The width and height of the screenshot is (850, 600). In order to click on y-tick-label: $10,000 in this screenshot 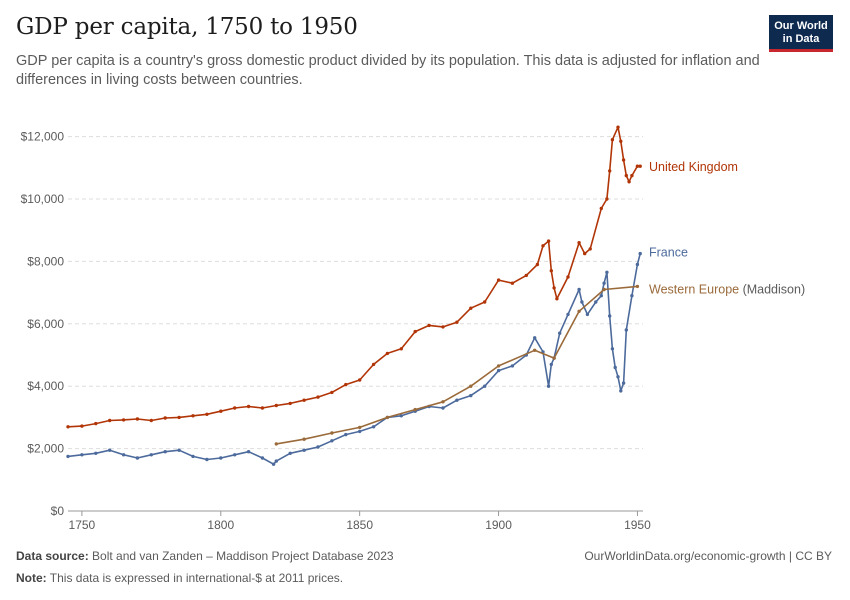, I will do `click(43, 199)`.